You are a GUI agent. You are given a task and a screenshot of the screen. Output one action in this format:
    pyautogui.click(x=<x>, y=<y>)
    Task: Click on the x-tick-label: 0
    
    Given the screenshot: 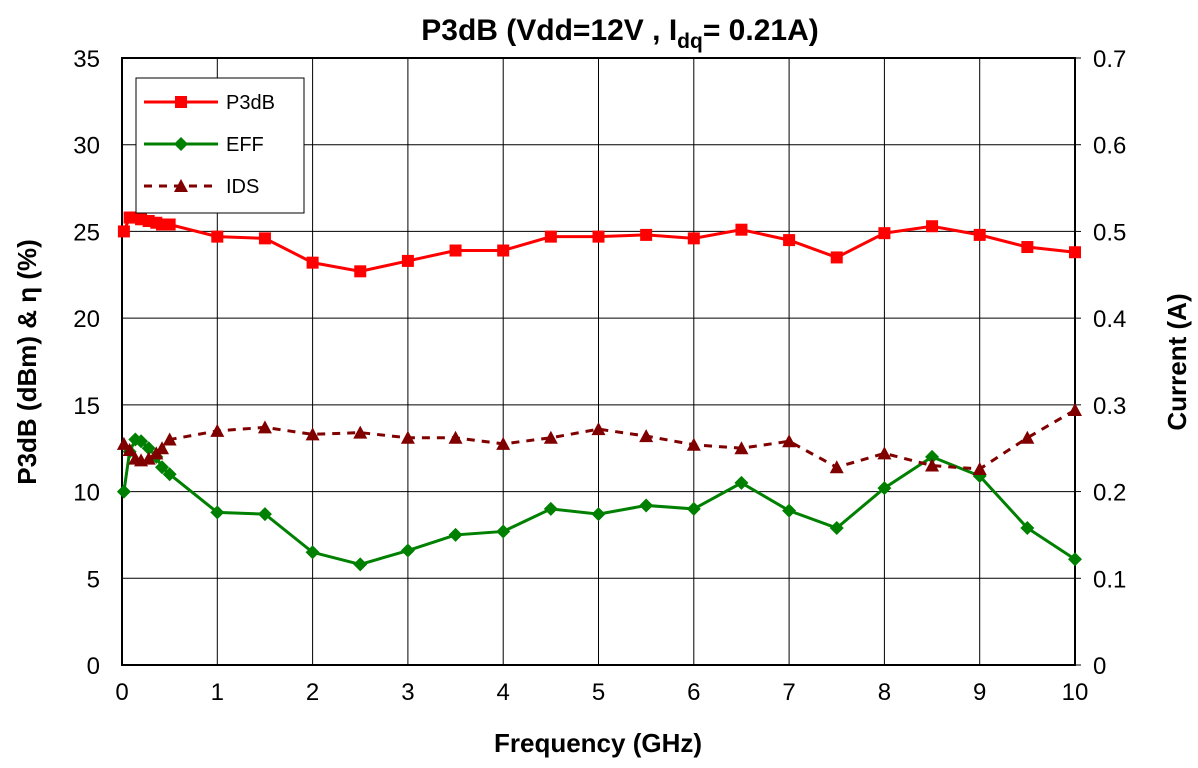 What is the action you would take?
    pyautogui.click(x=121, y=692)
    